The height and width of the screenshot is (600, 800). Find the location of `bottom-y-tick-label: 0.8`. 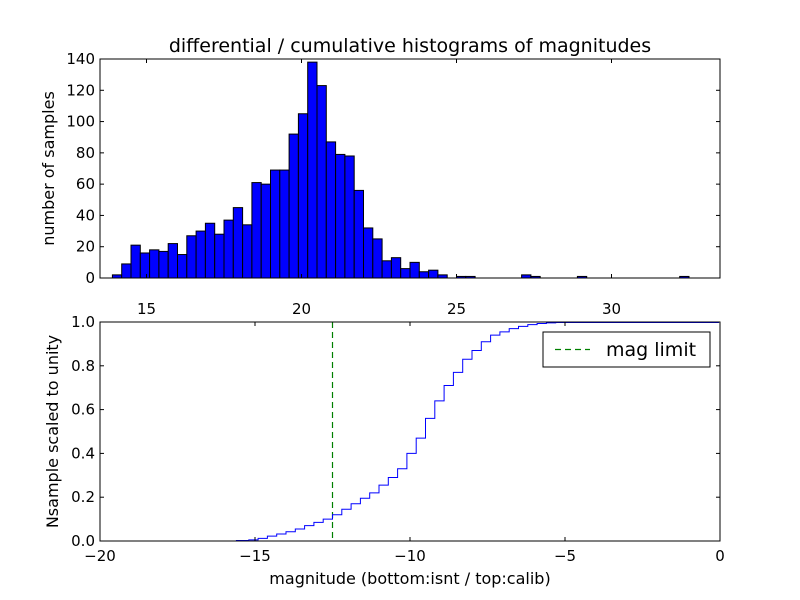

bottom-y-tick-label: 0.8 is located at coordinates (83, 366).